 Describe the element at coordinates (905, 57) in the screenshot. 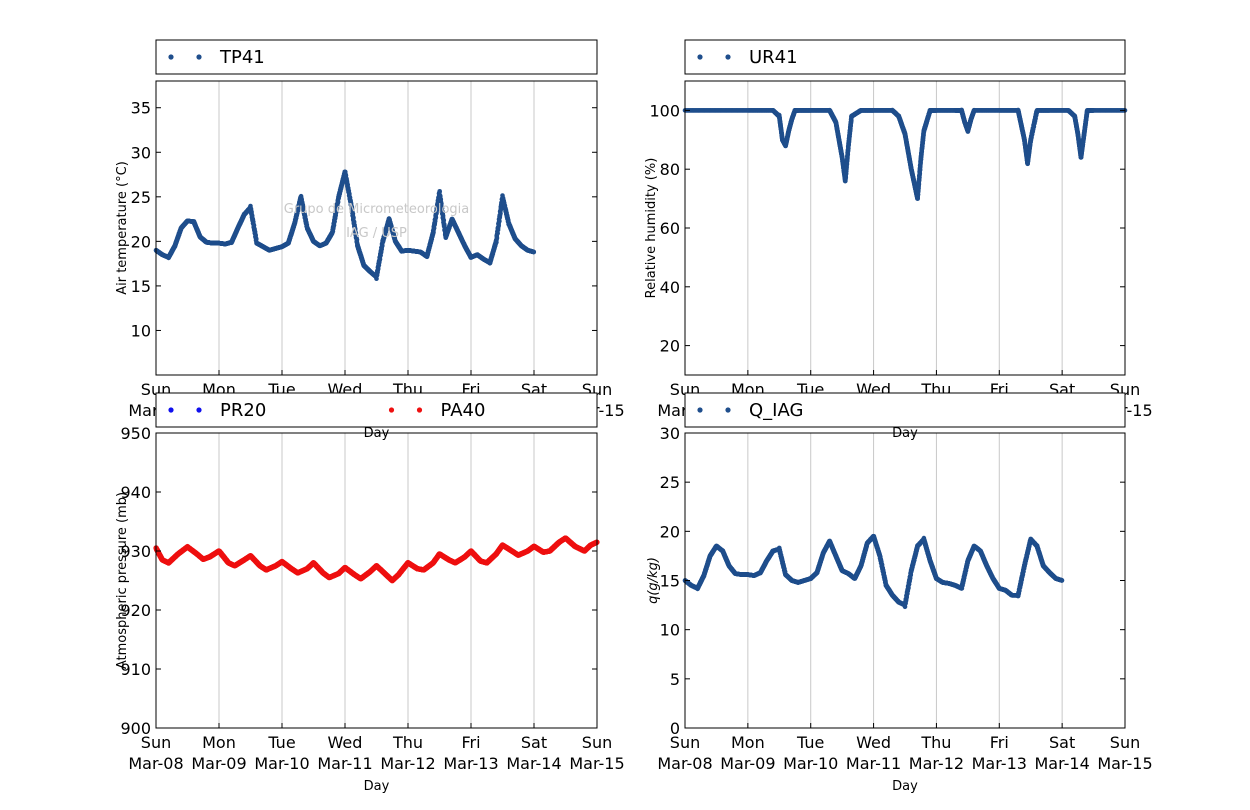

I see `legend: UR41` at that location.